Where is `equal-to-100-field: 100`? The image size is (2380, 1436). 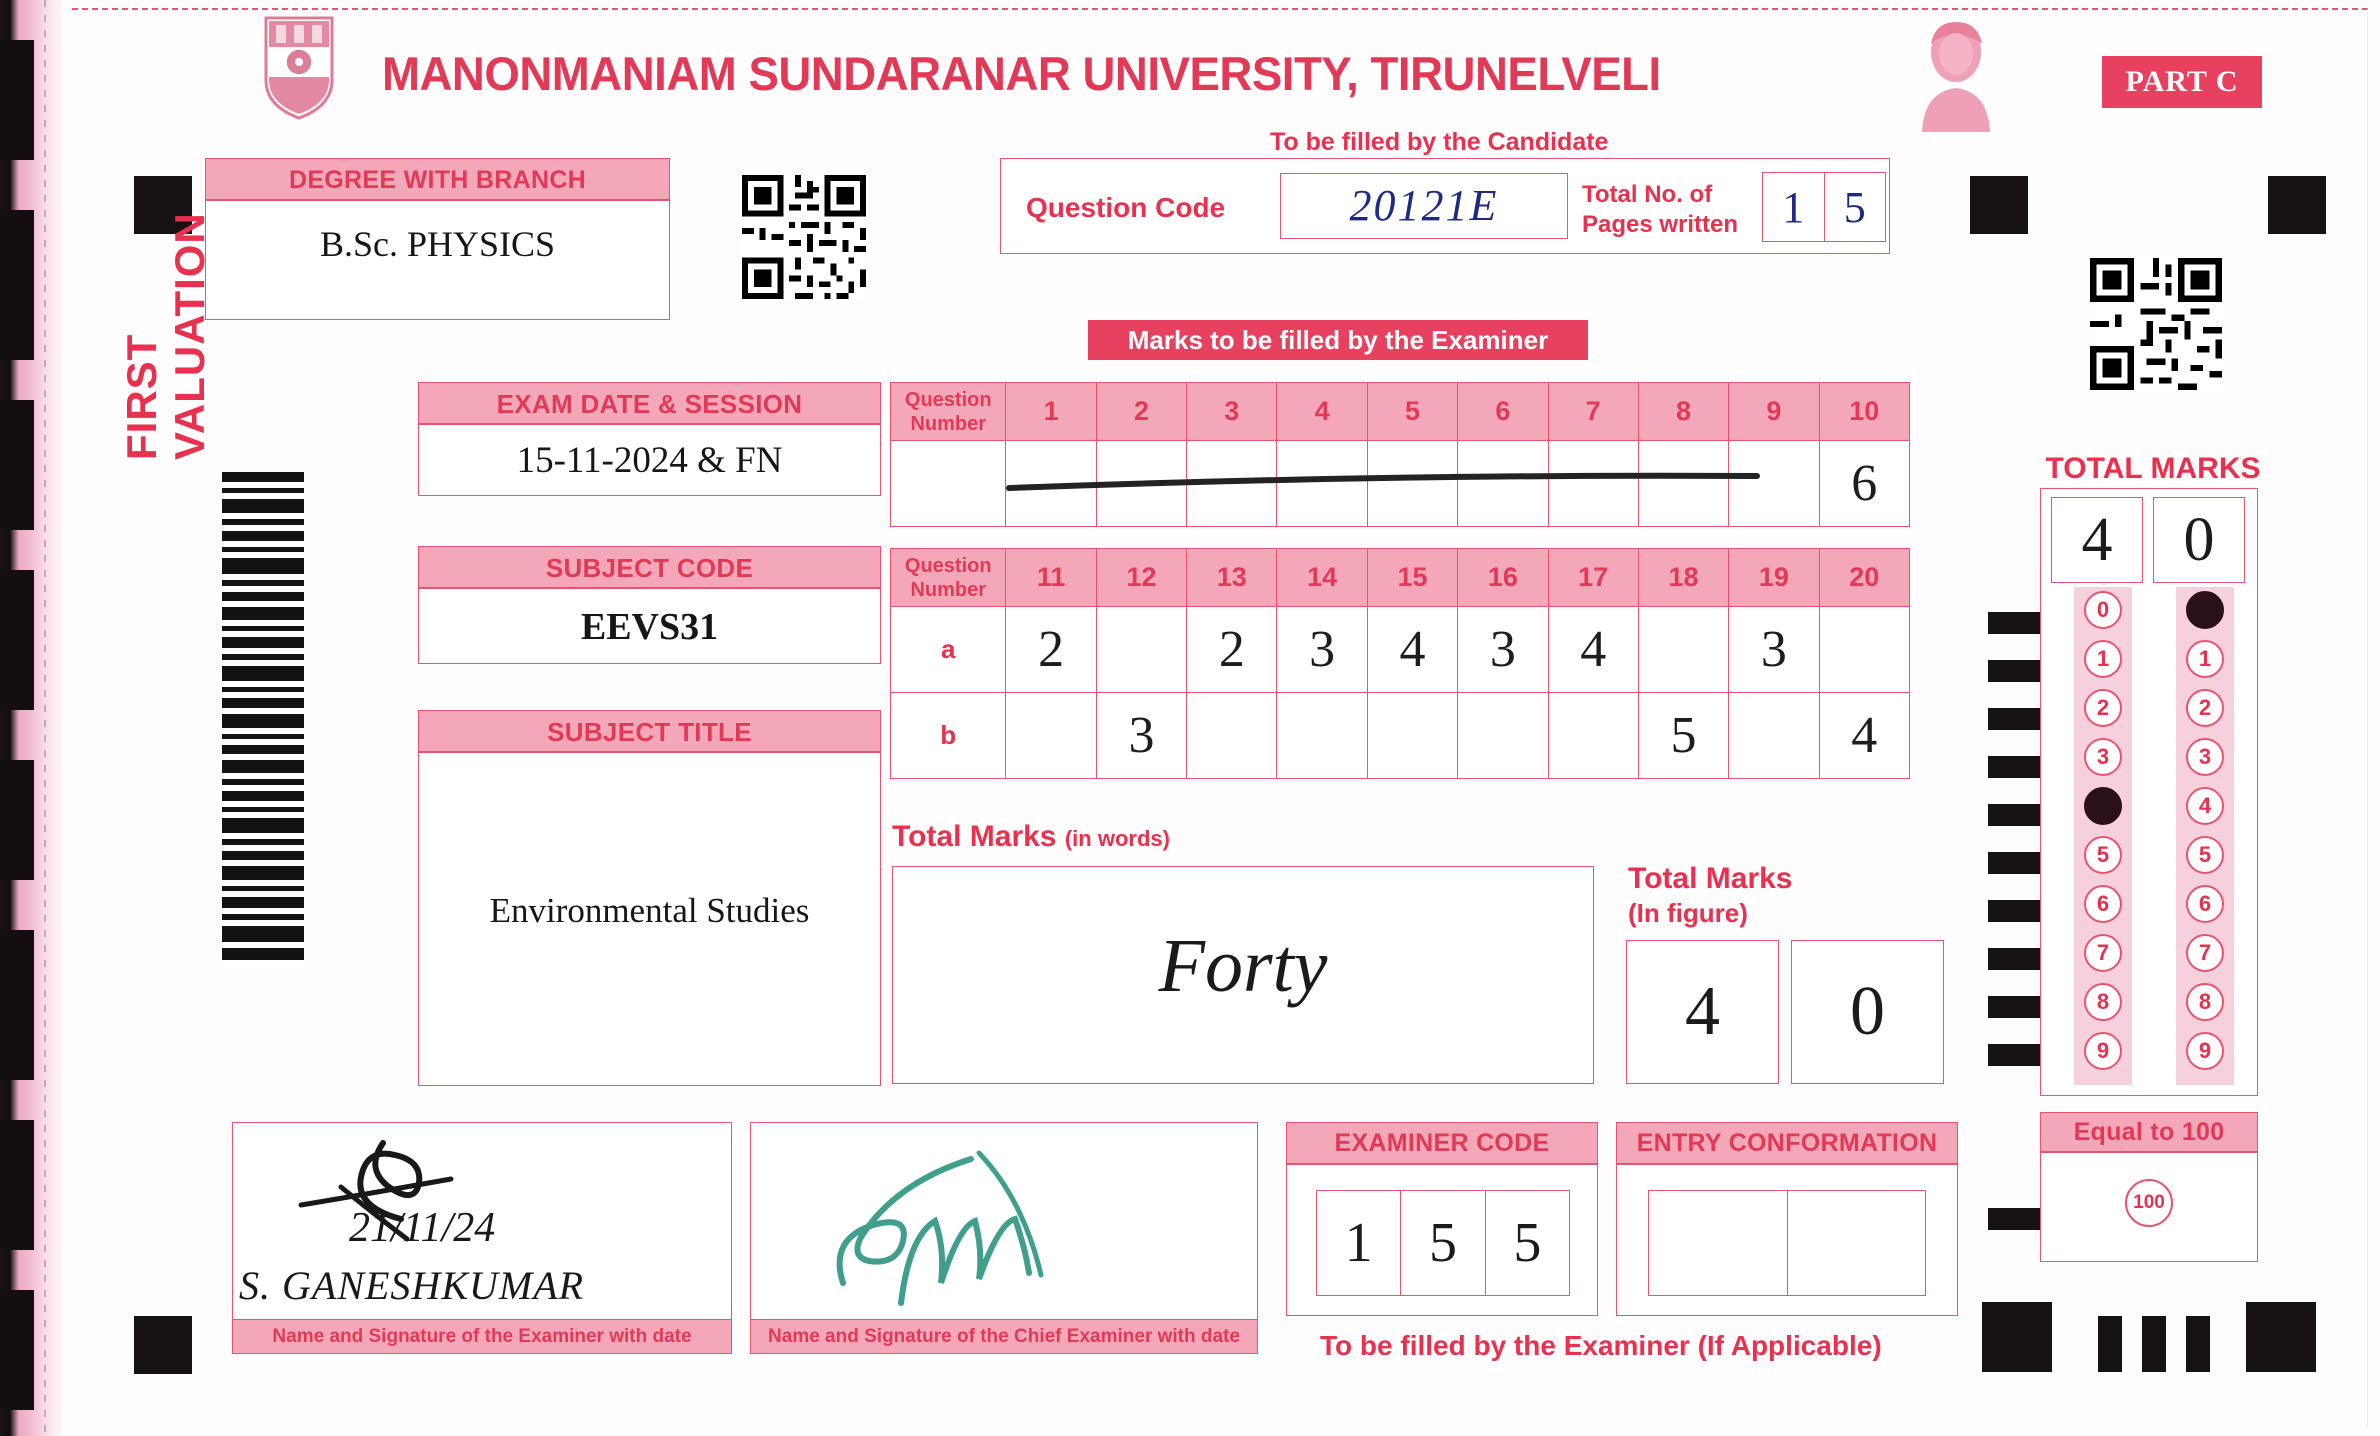
equal-to-100-field: 100 is located at coordinates (2149, 1207).